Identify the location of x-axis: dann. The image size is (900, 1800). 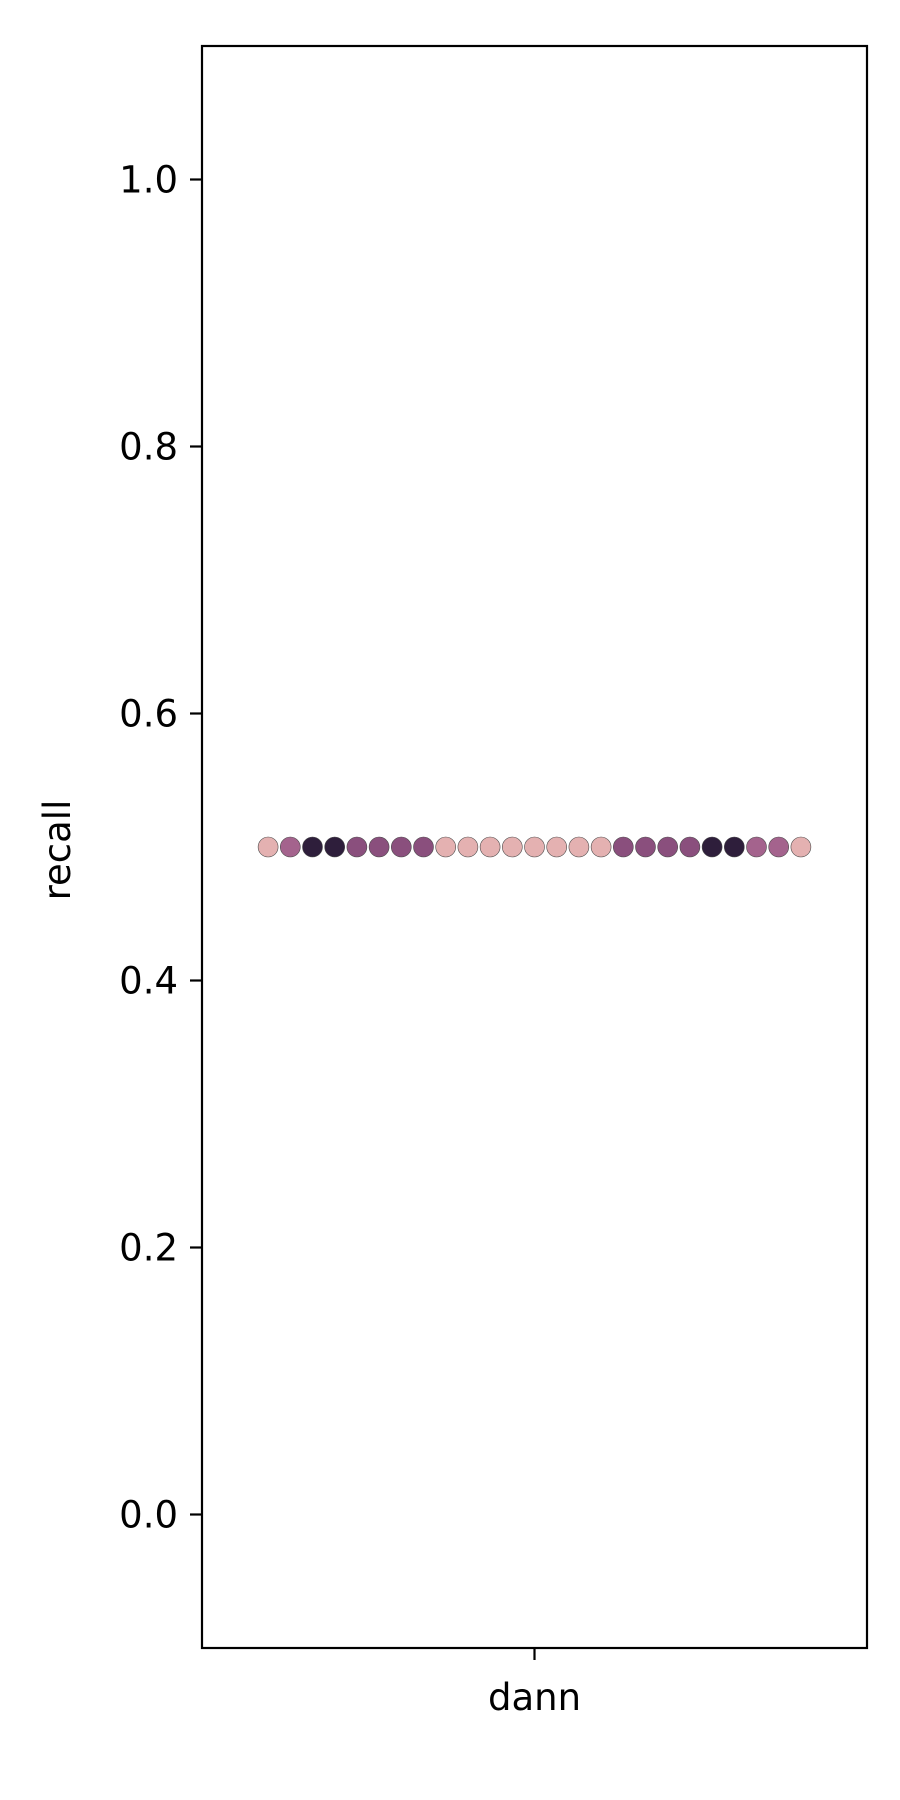
(534, 1683).